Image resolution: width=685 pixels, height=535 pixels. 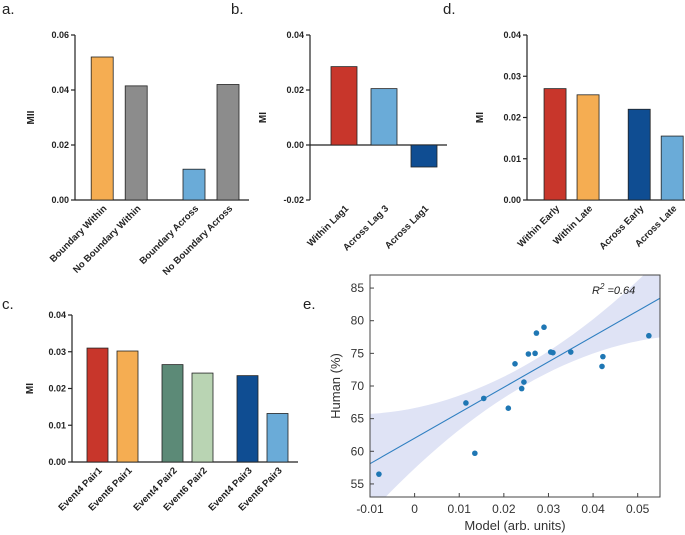 I want to click on category-label: Boundary Within, so click(x=79, y=234).